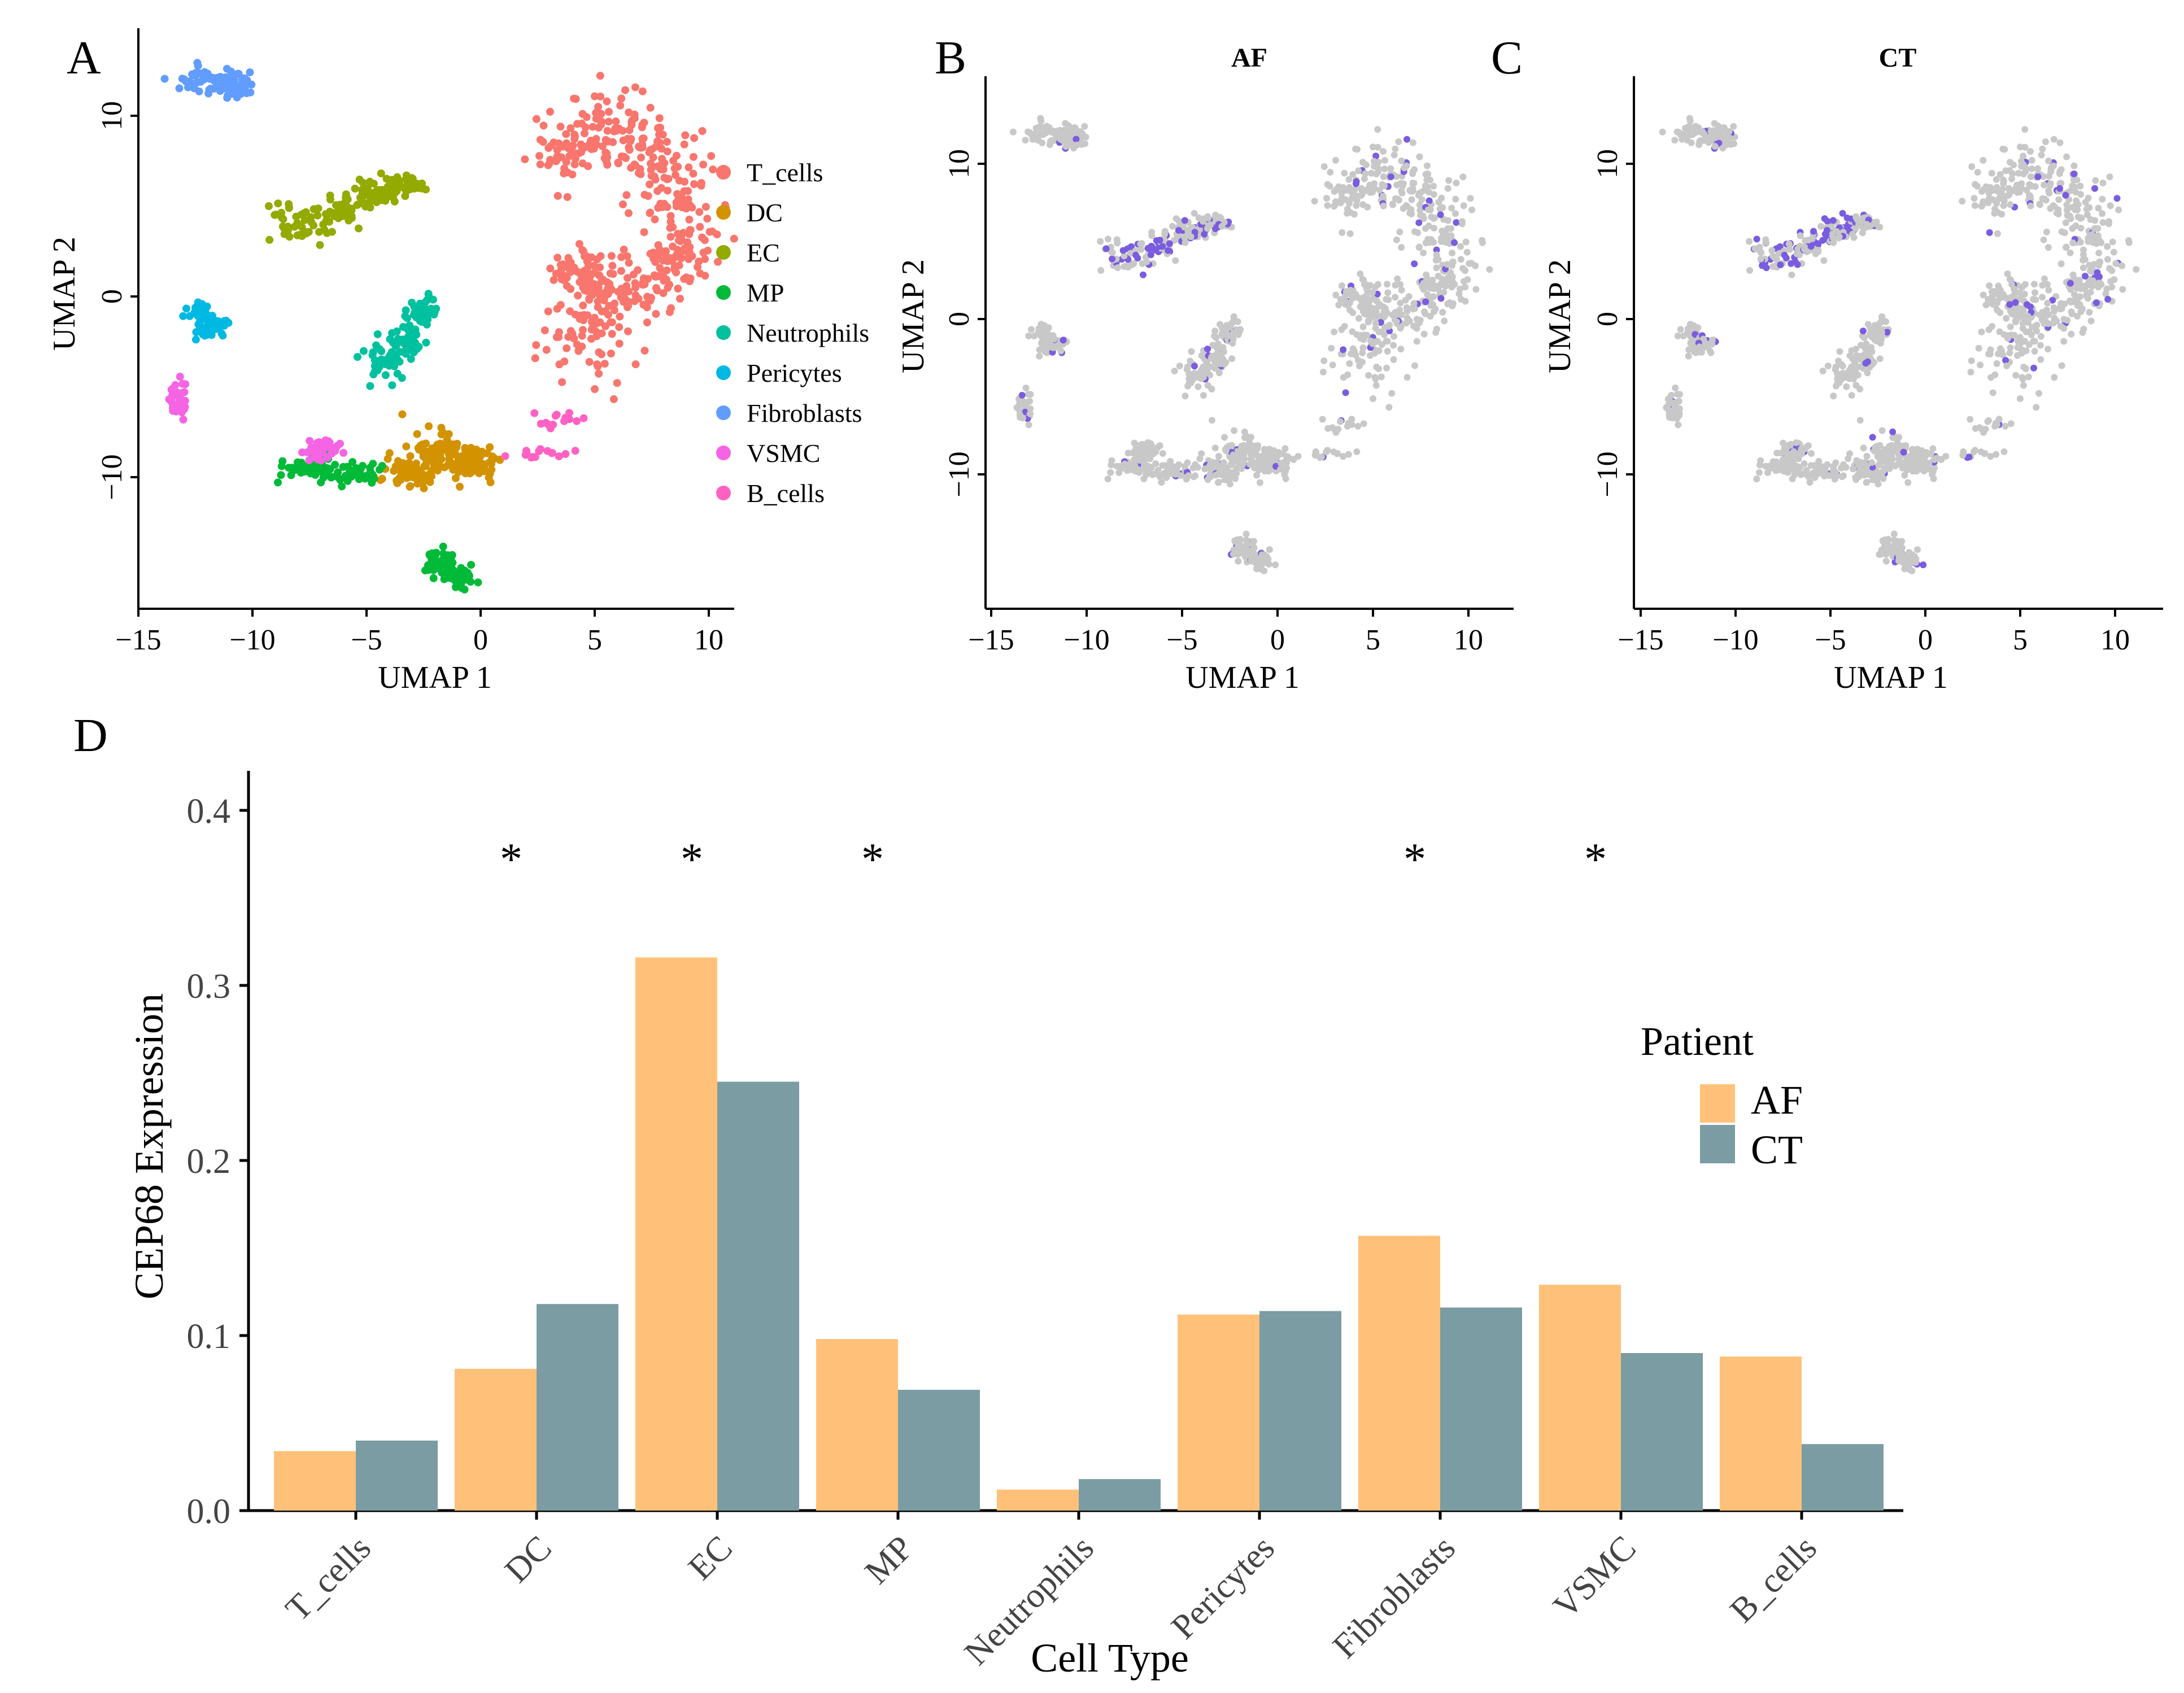 The width and height of the screenshot is (2184, 1693). What do you see at coordinates (1300, 1411) in the screenshot?
I see `bar-ct` at bounding box center [1300, 1411].